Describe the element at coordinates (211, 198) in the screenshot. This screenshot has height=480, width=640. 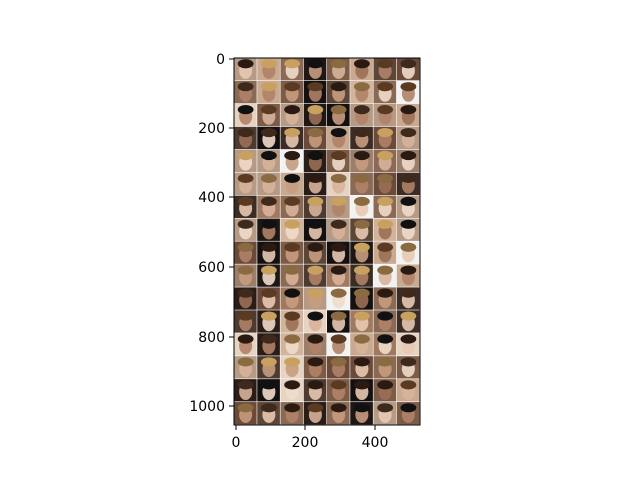
I see `y-tick-label-400: 400` at that location.